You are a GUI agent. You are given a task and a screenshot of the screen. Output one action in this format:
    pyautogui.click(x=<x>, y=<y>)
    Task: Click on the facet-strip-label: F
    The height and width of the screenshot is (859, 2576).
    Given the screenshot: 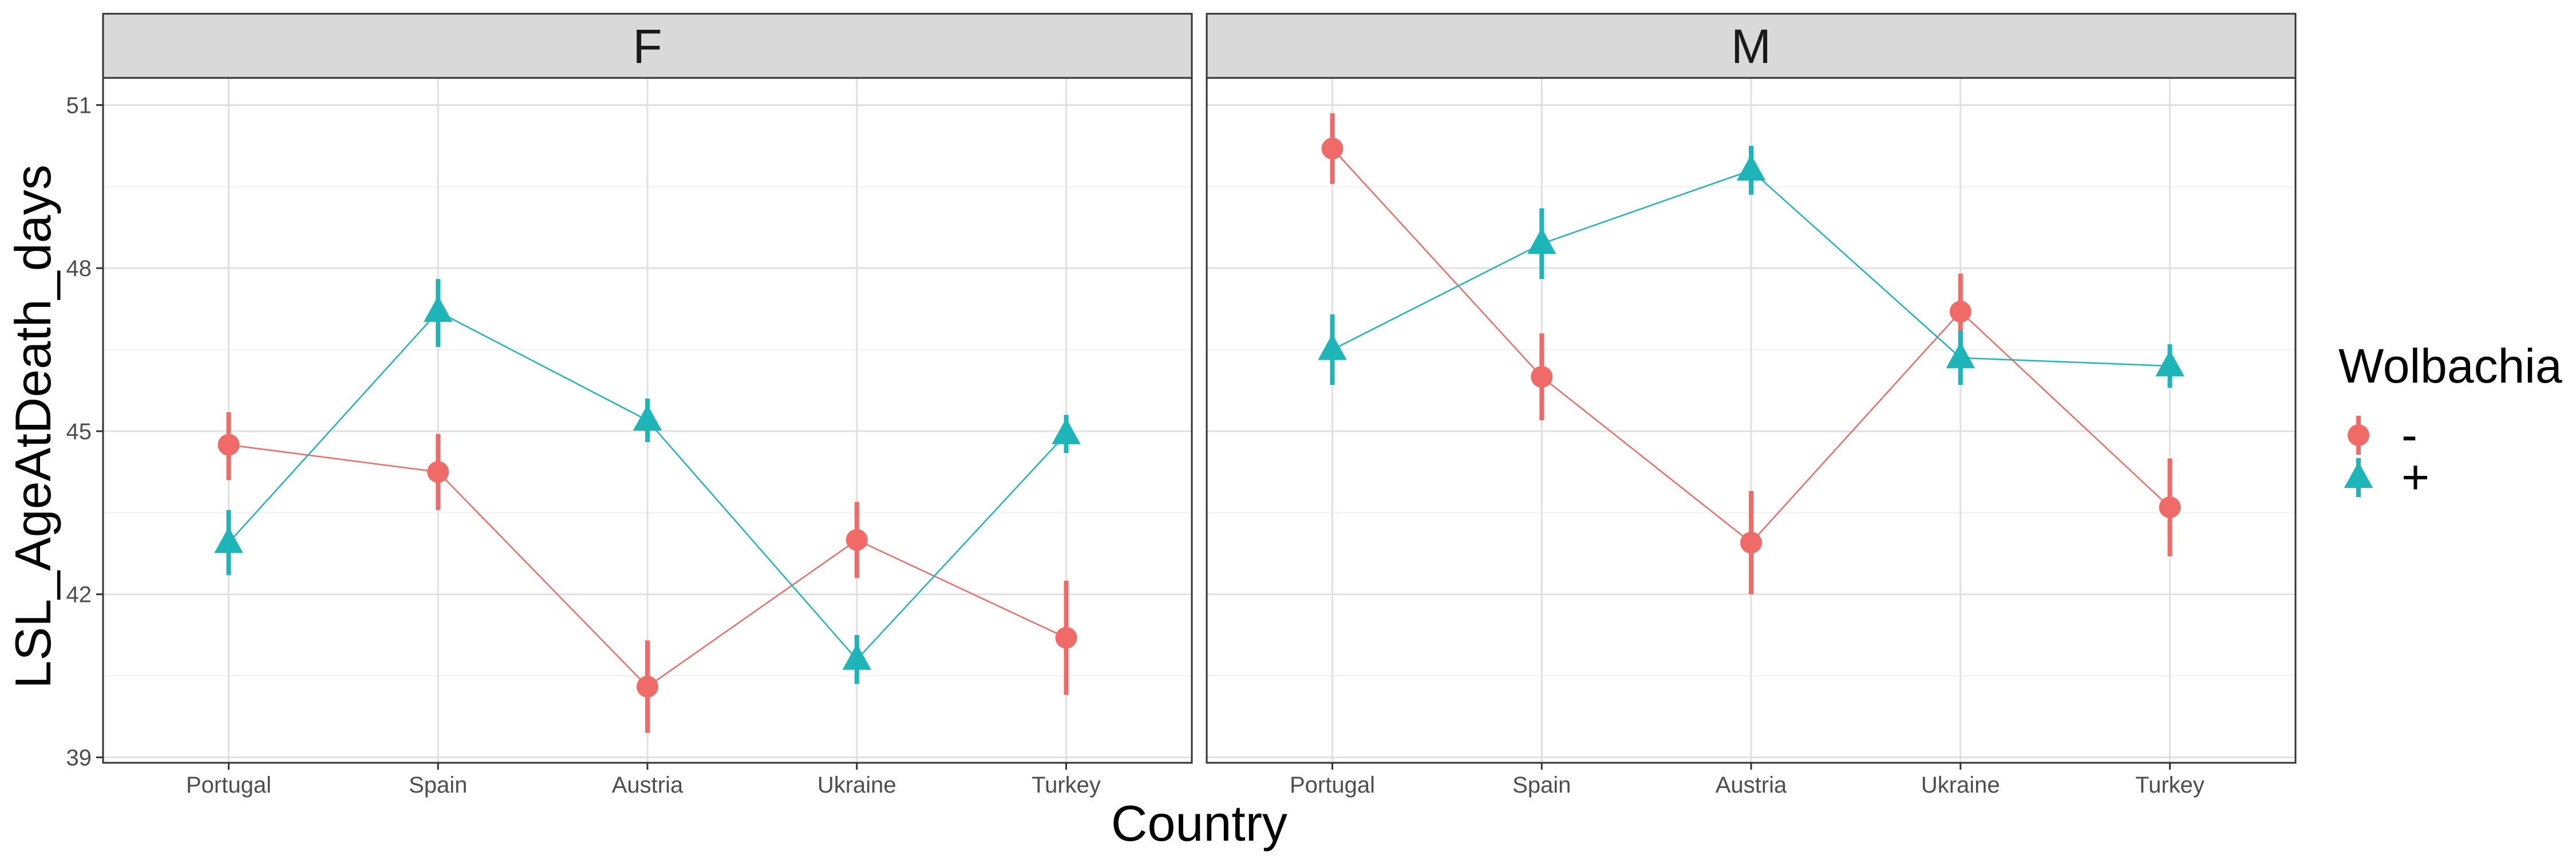 What is the action you would take?
    pyautogui.click(x=647, y=46)
    